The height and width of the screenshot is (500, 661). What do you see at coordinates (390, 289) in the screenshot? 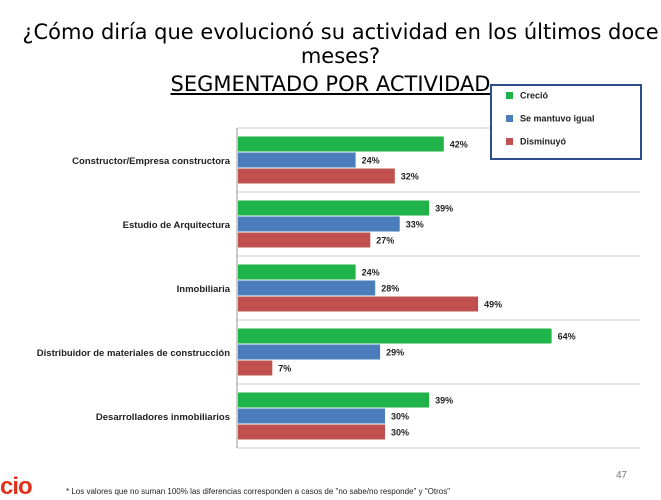
I see `data-label-se-mantuvo-igual-inmobiliaria: 28%` at bounding box center [390, 289].